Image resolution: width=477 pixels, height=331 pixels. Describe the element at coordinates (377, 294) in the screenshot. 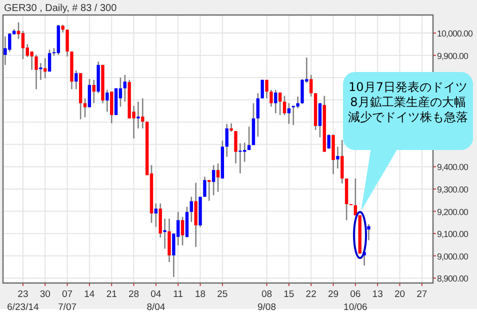

I see `x-tick-label: 13` at that location.